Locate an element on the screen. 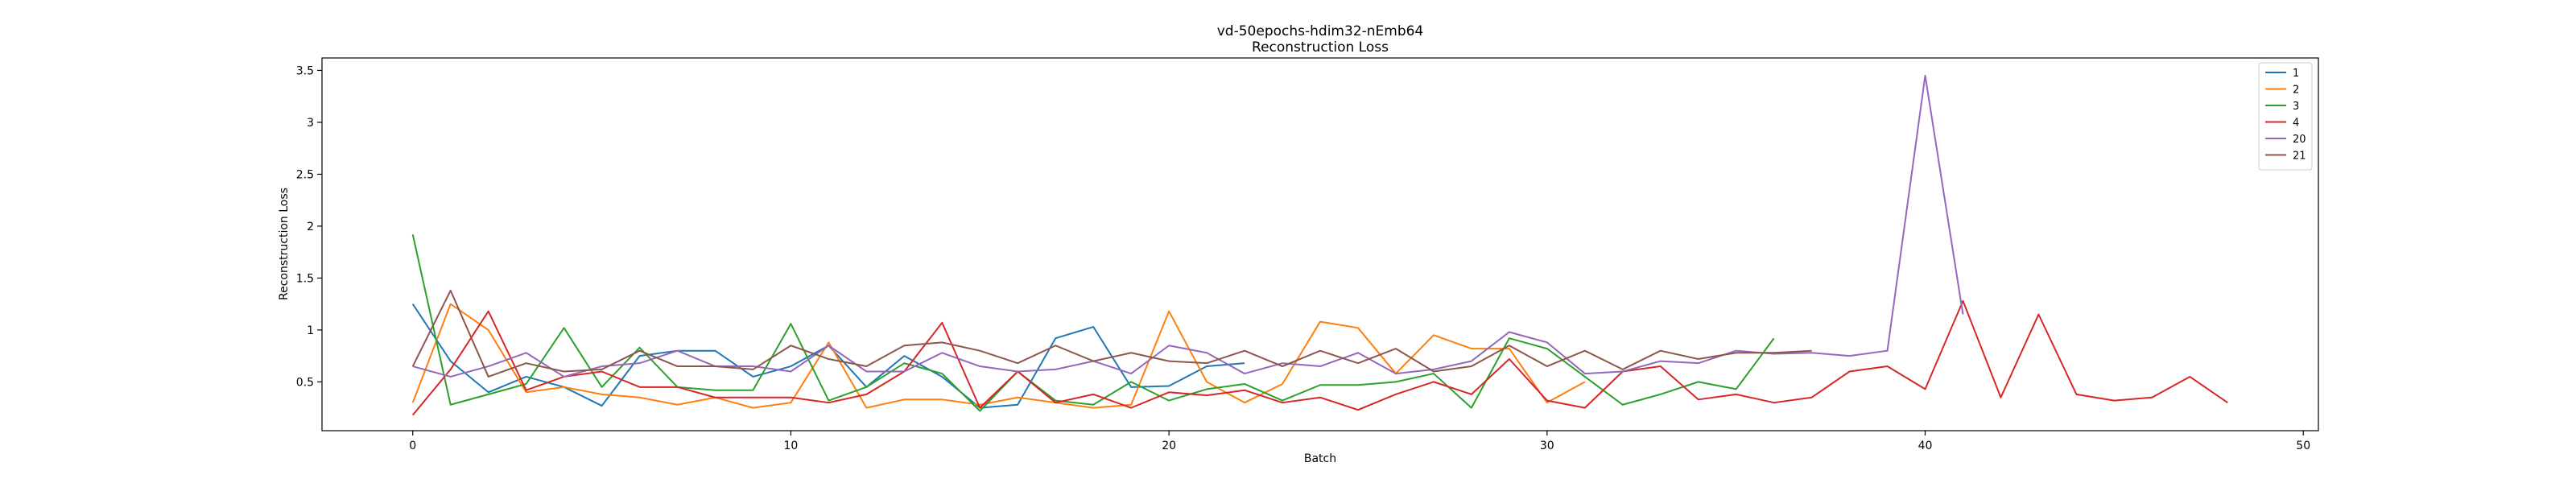 Image resolution: width=2576 pixels, height=483 pixels. y-tick-label: 3.5 is located at coordinates (305, 70).